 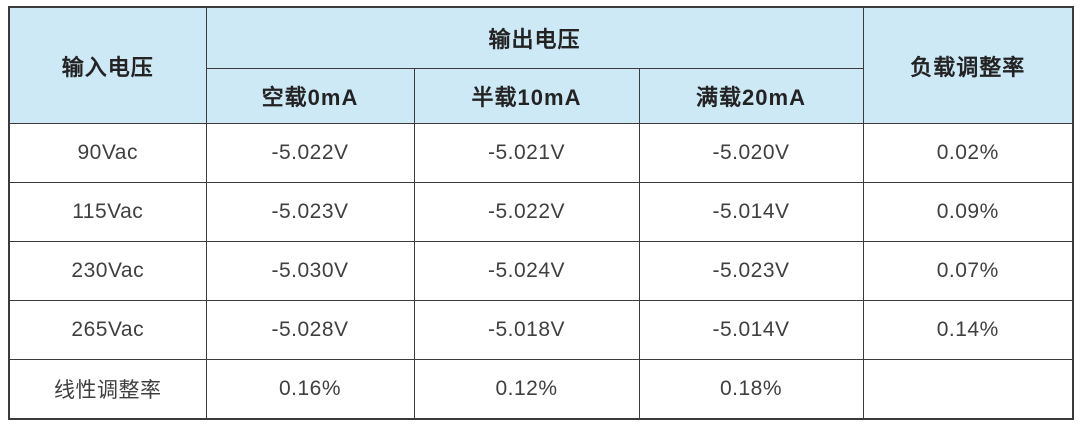 What do you see at coordinates (310, 212) in the screenshot?
I see `cell-no-load: -5.023V` at bounding box center [310, 212].